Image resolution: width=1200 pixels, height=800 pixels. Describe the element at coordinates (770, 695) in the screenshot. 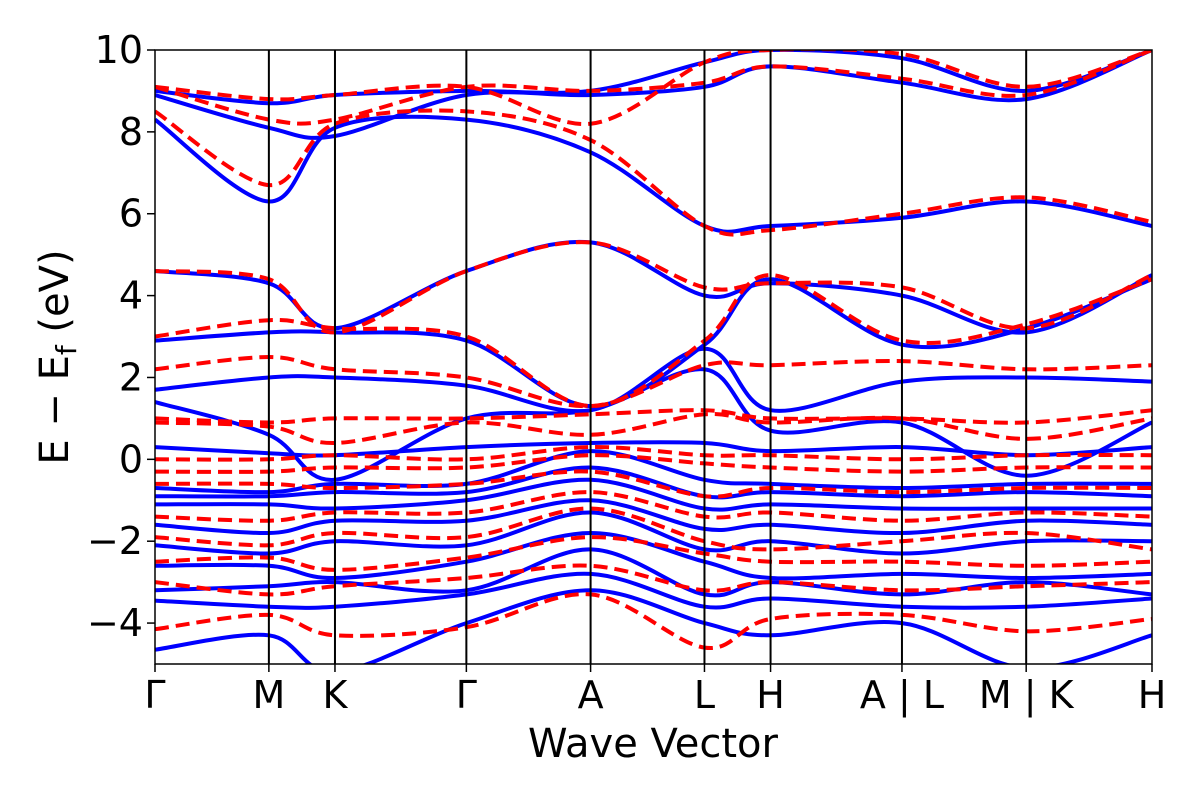

I see `x-tick-label-6: H` at that location.